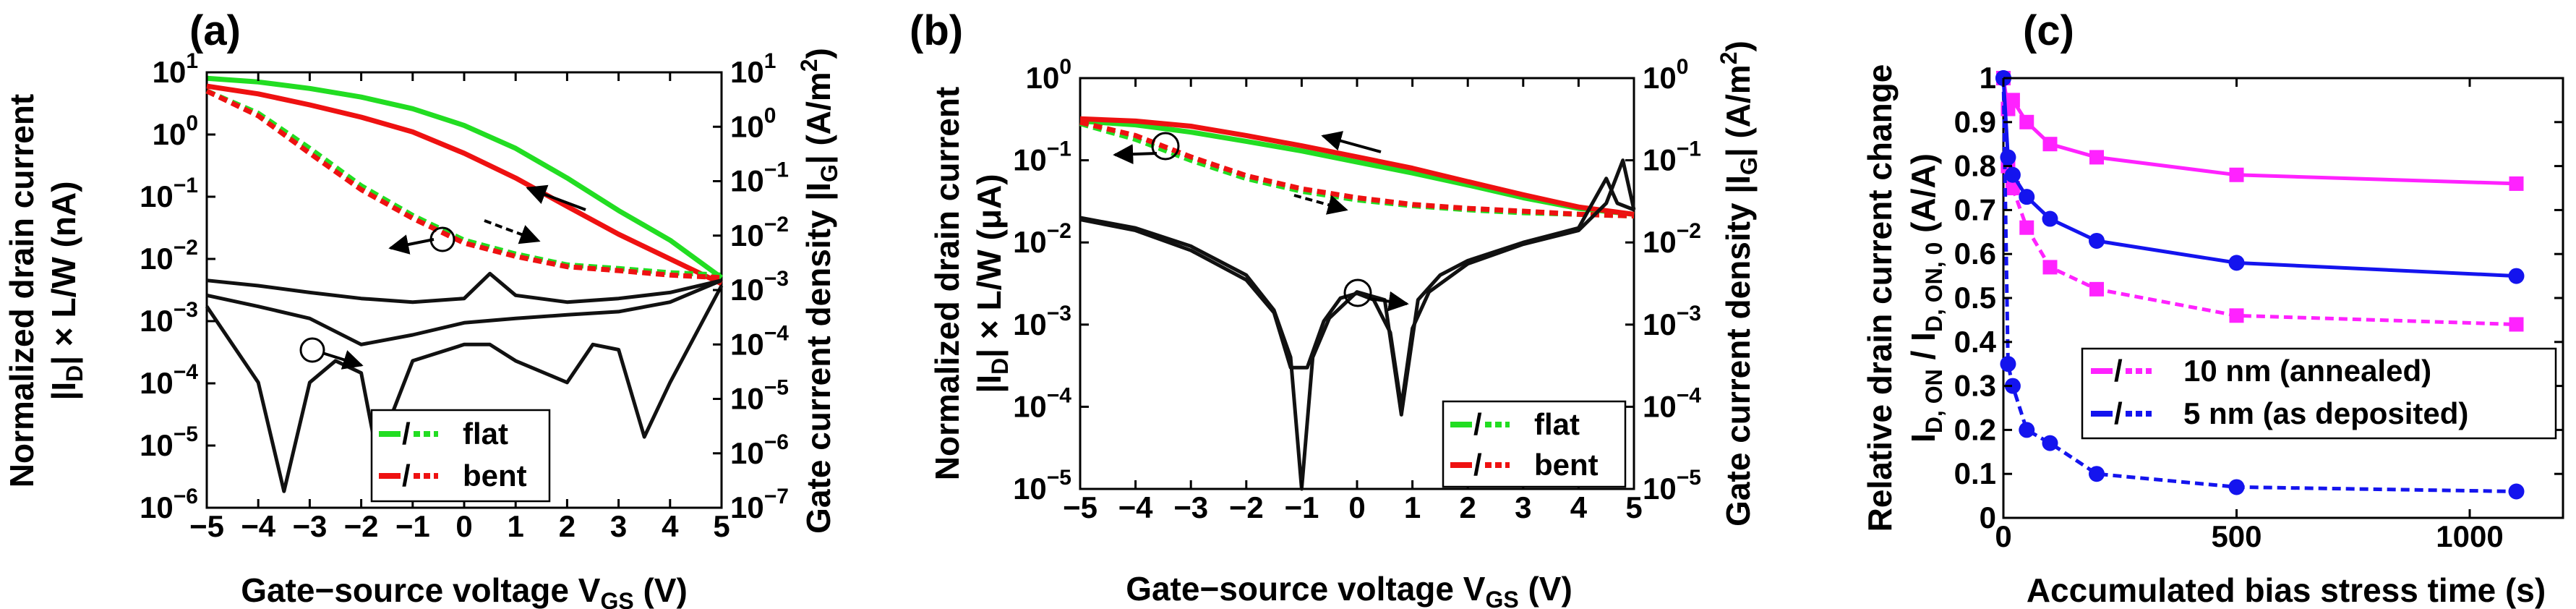  Describe the element at coordinates (1557, 424) in the screenshot. I see `panel-b-legend-flat-label: flat` at that location.